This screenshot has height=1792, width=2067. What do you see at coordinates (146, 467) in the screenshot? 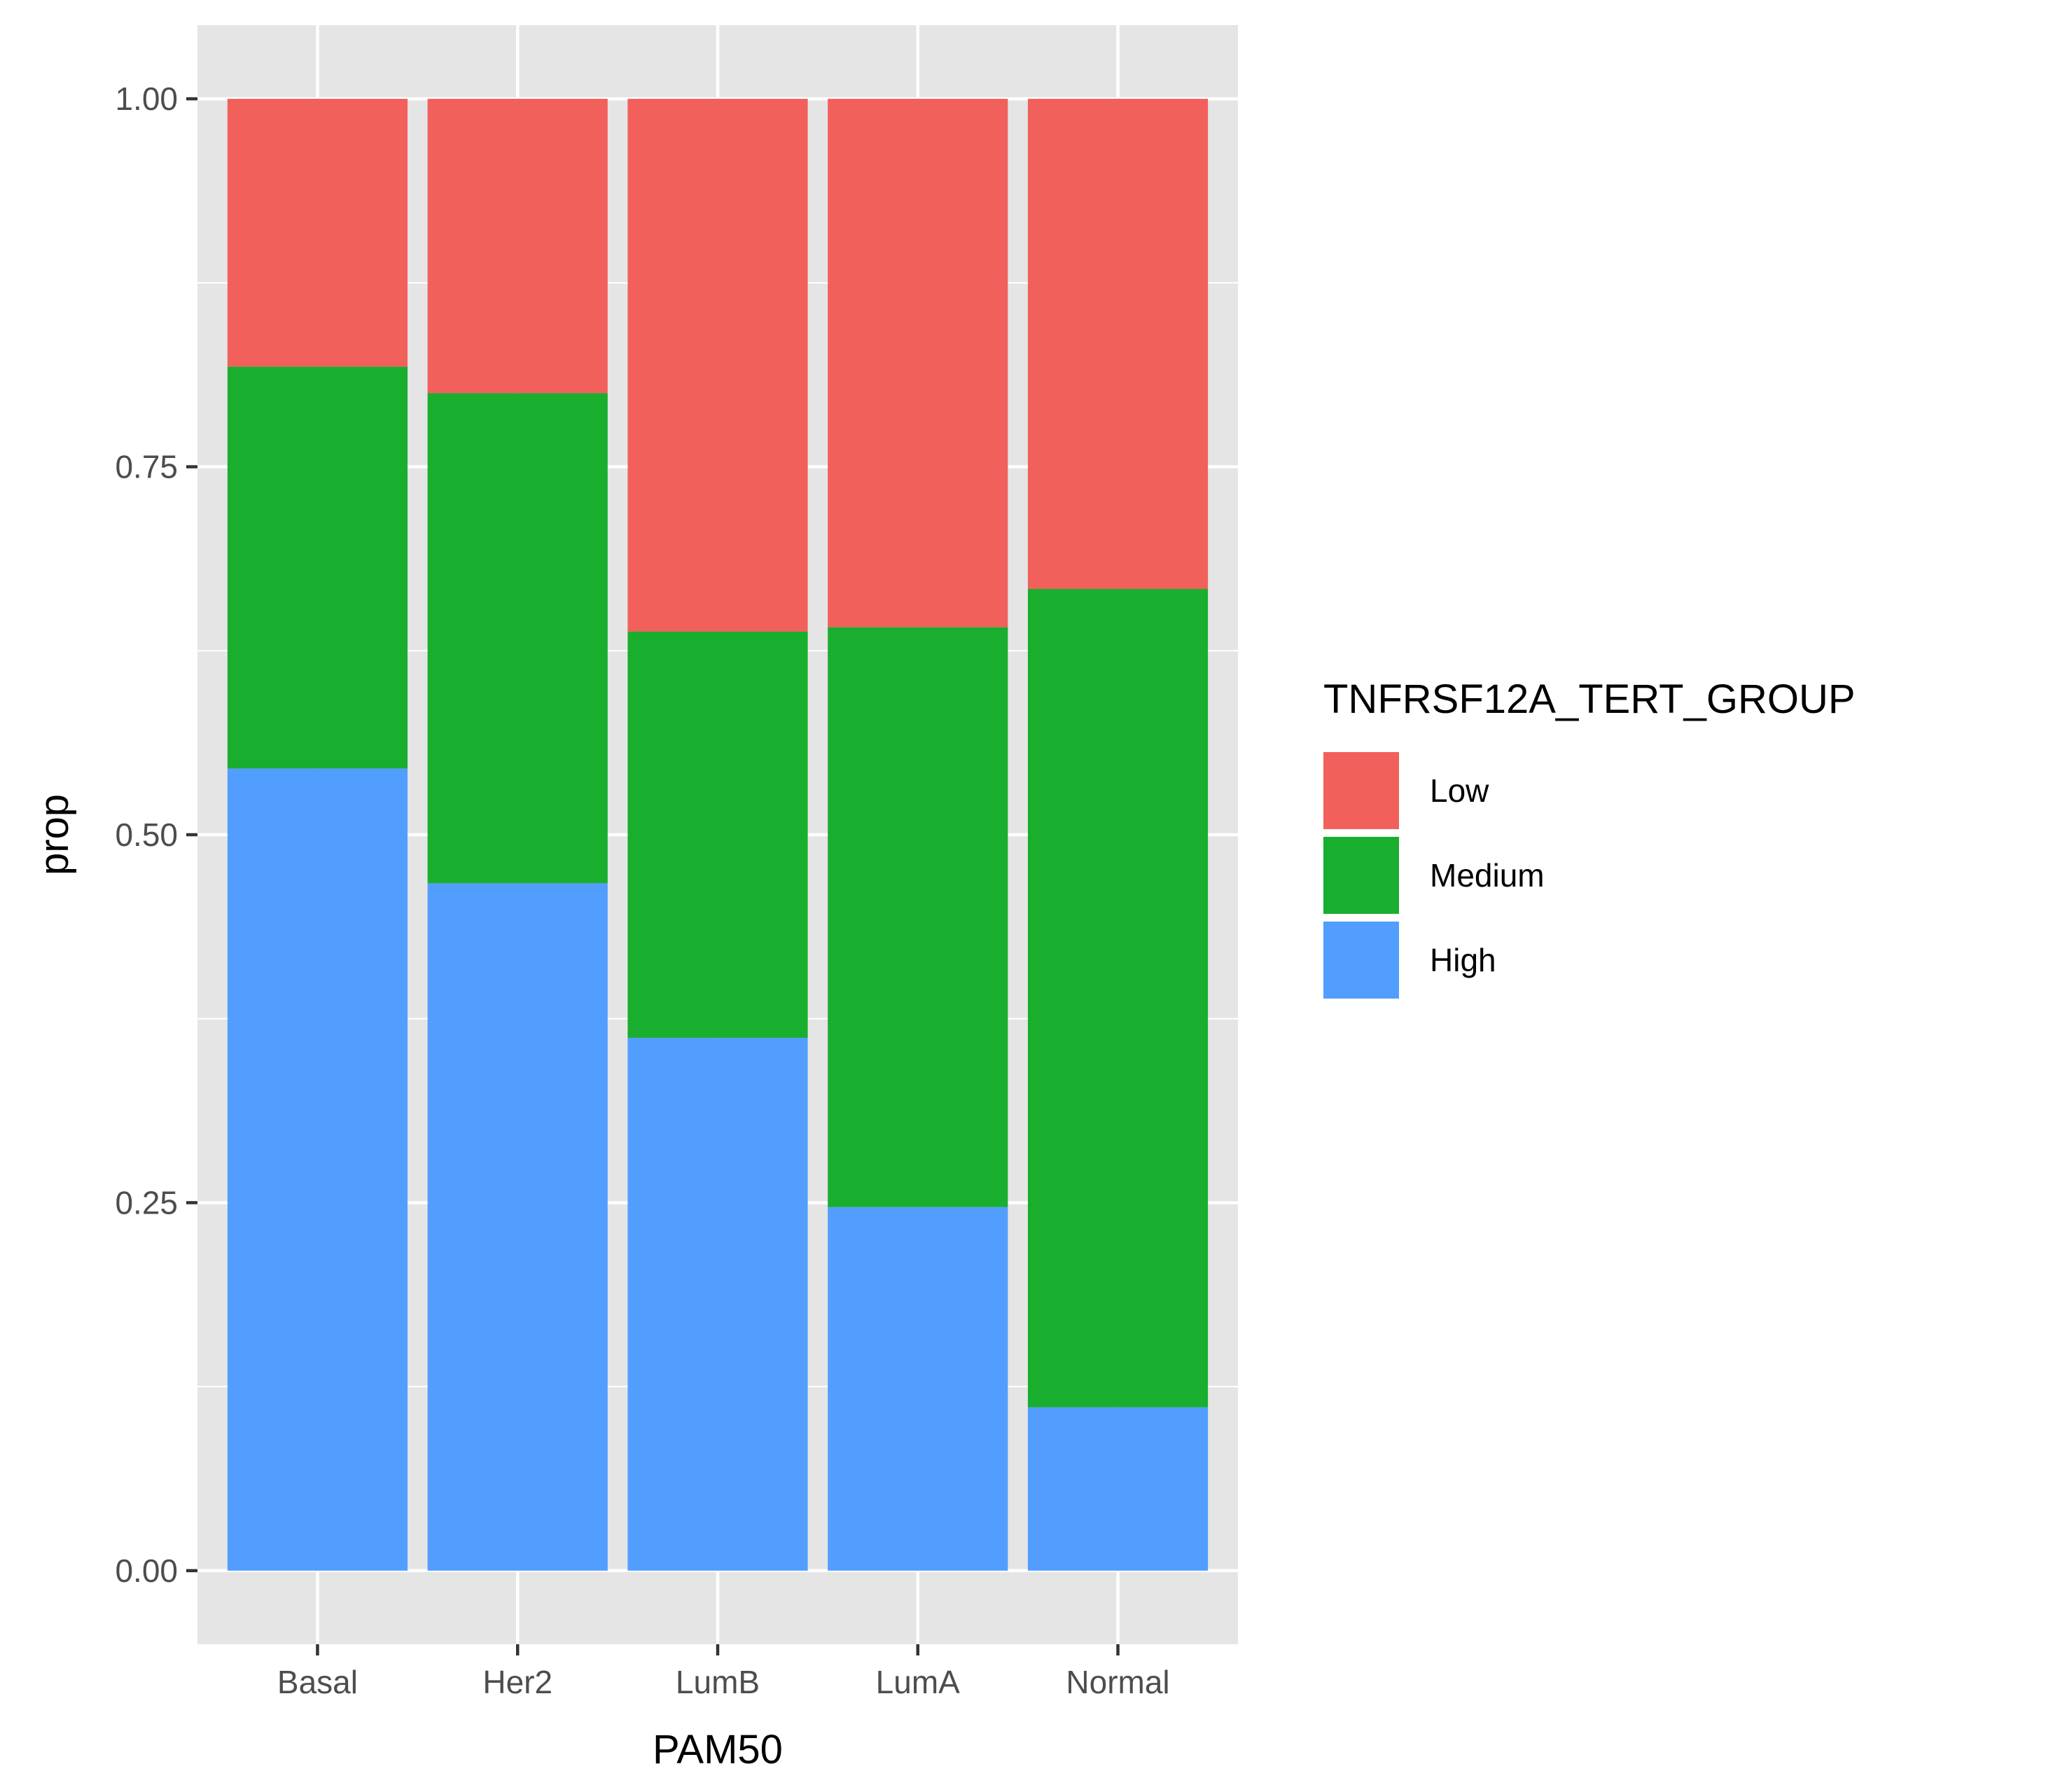
I see `y-tick-label: 0.75` at bounding box center [146, 467].